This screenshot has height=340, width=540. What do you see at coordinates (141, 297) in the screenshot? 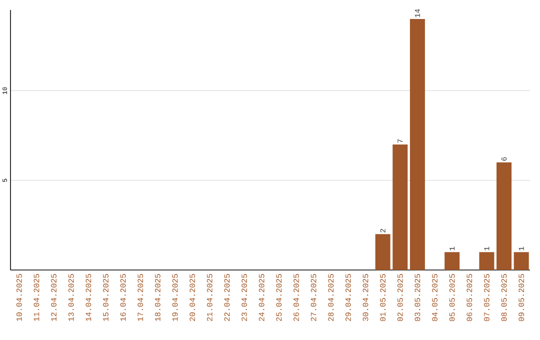
I see `x-tick-label: 17.04.2025` at bounding box center [141, 297].